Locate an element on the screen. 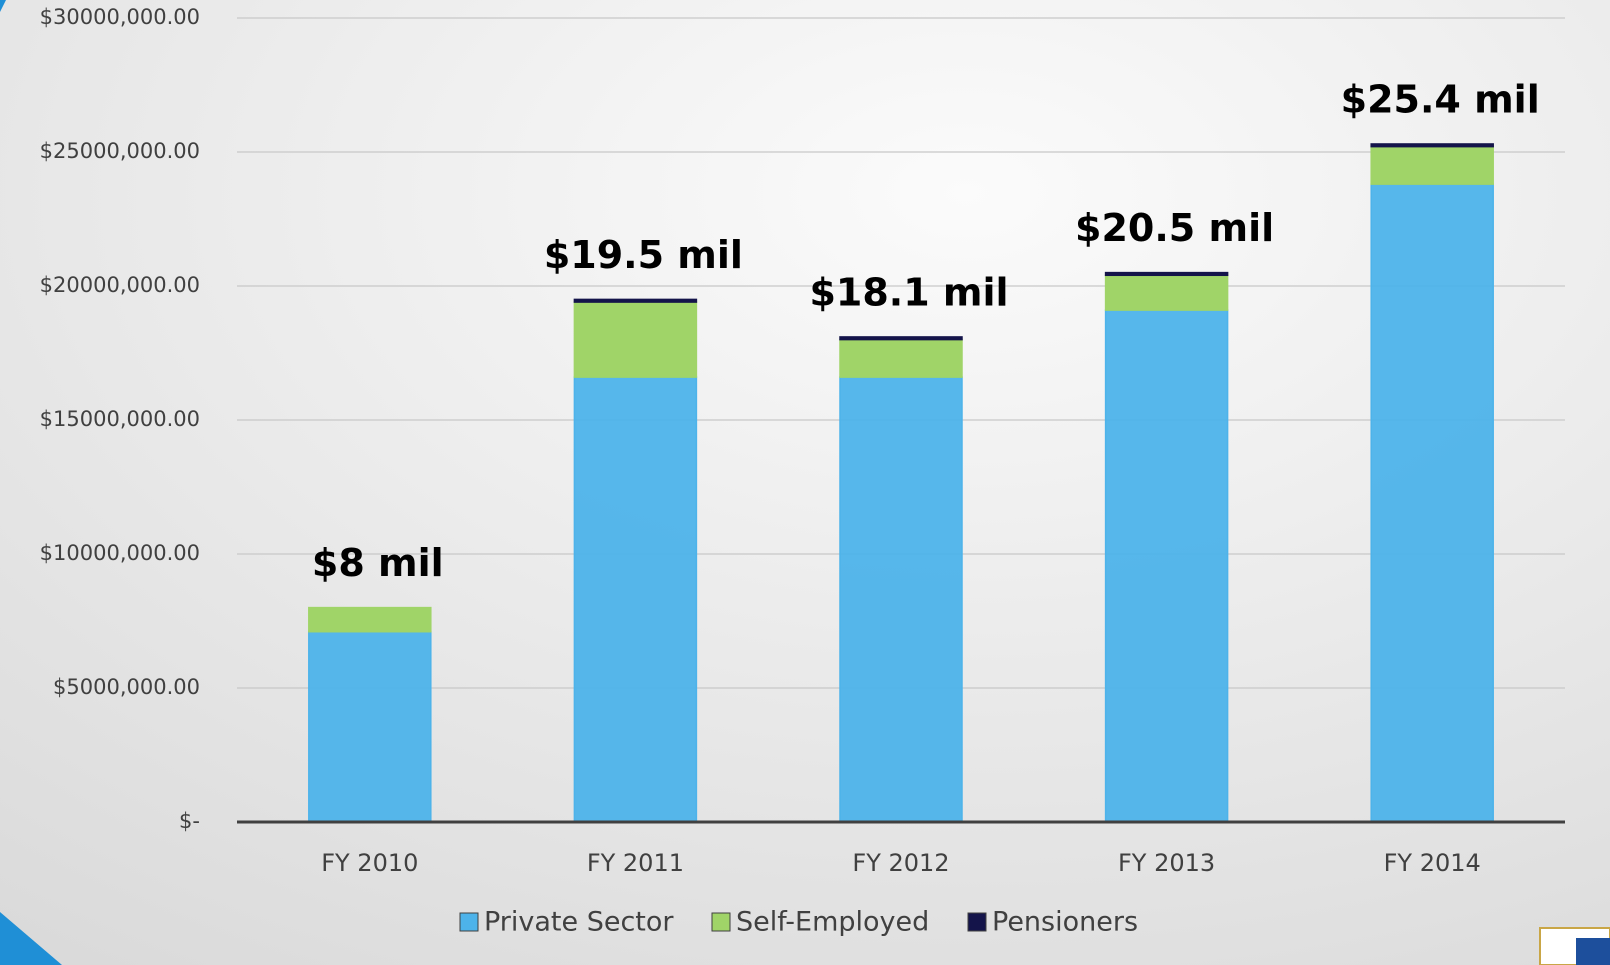  total-label: $8 mil is located at coordinates (378, 563).